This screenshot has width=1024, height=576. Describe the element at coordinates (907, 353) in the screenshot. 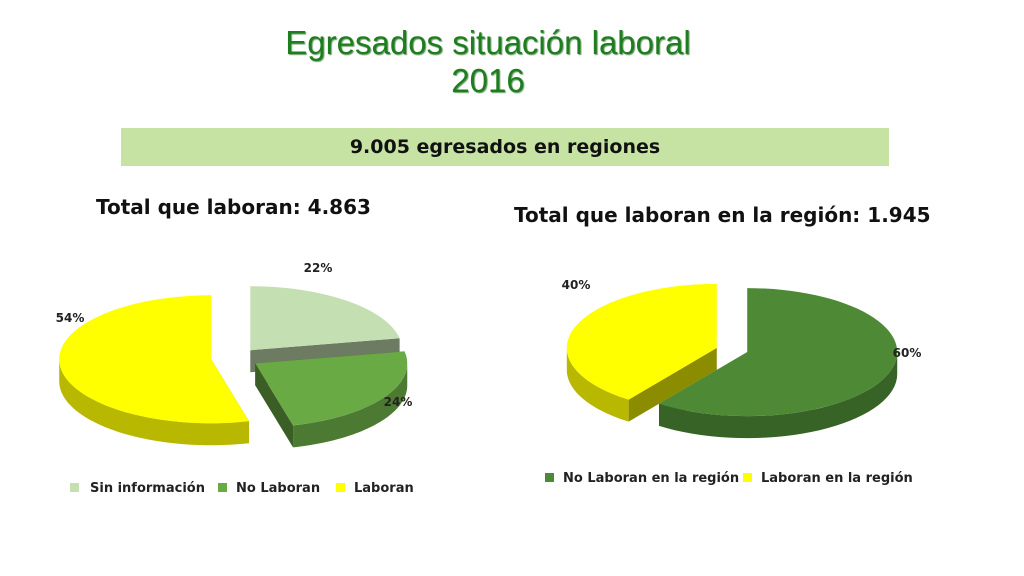

I see `data-label: 60%` at that location.